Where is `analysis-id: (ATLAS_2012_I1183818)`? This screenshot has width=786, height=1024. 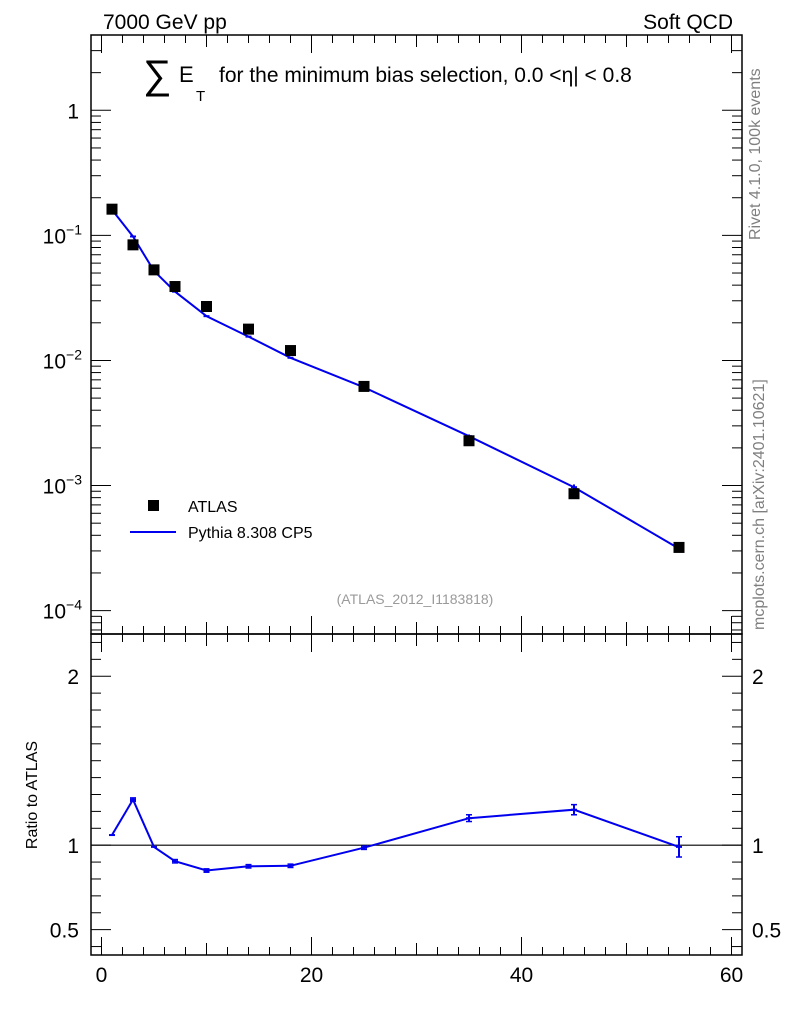
analysis-id: (ATLAS_2012_I1183818) is located at coordinates (415, 599).